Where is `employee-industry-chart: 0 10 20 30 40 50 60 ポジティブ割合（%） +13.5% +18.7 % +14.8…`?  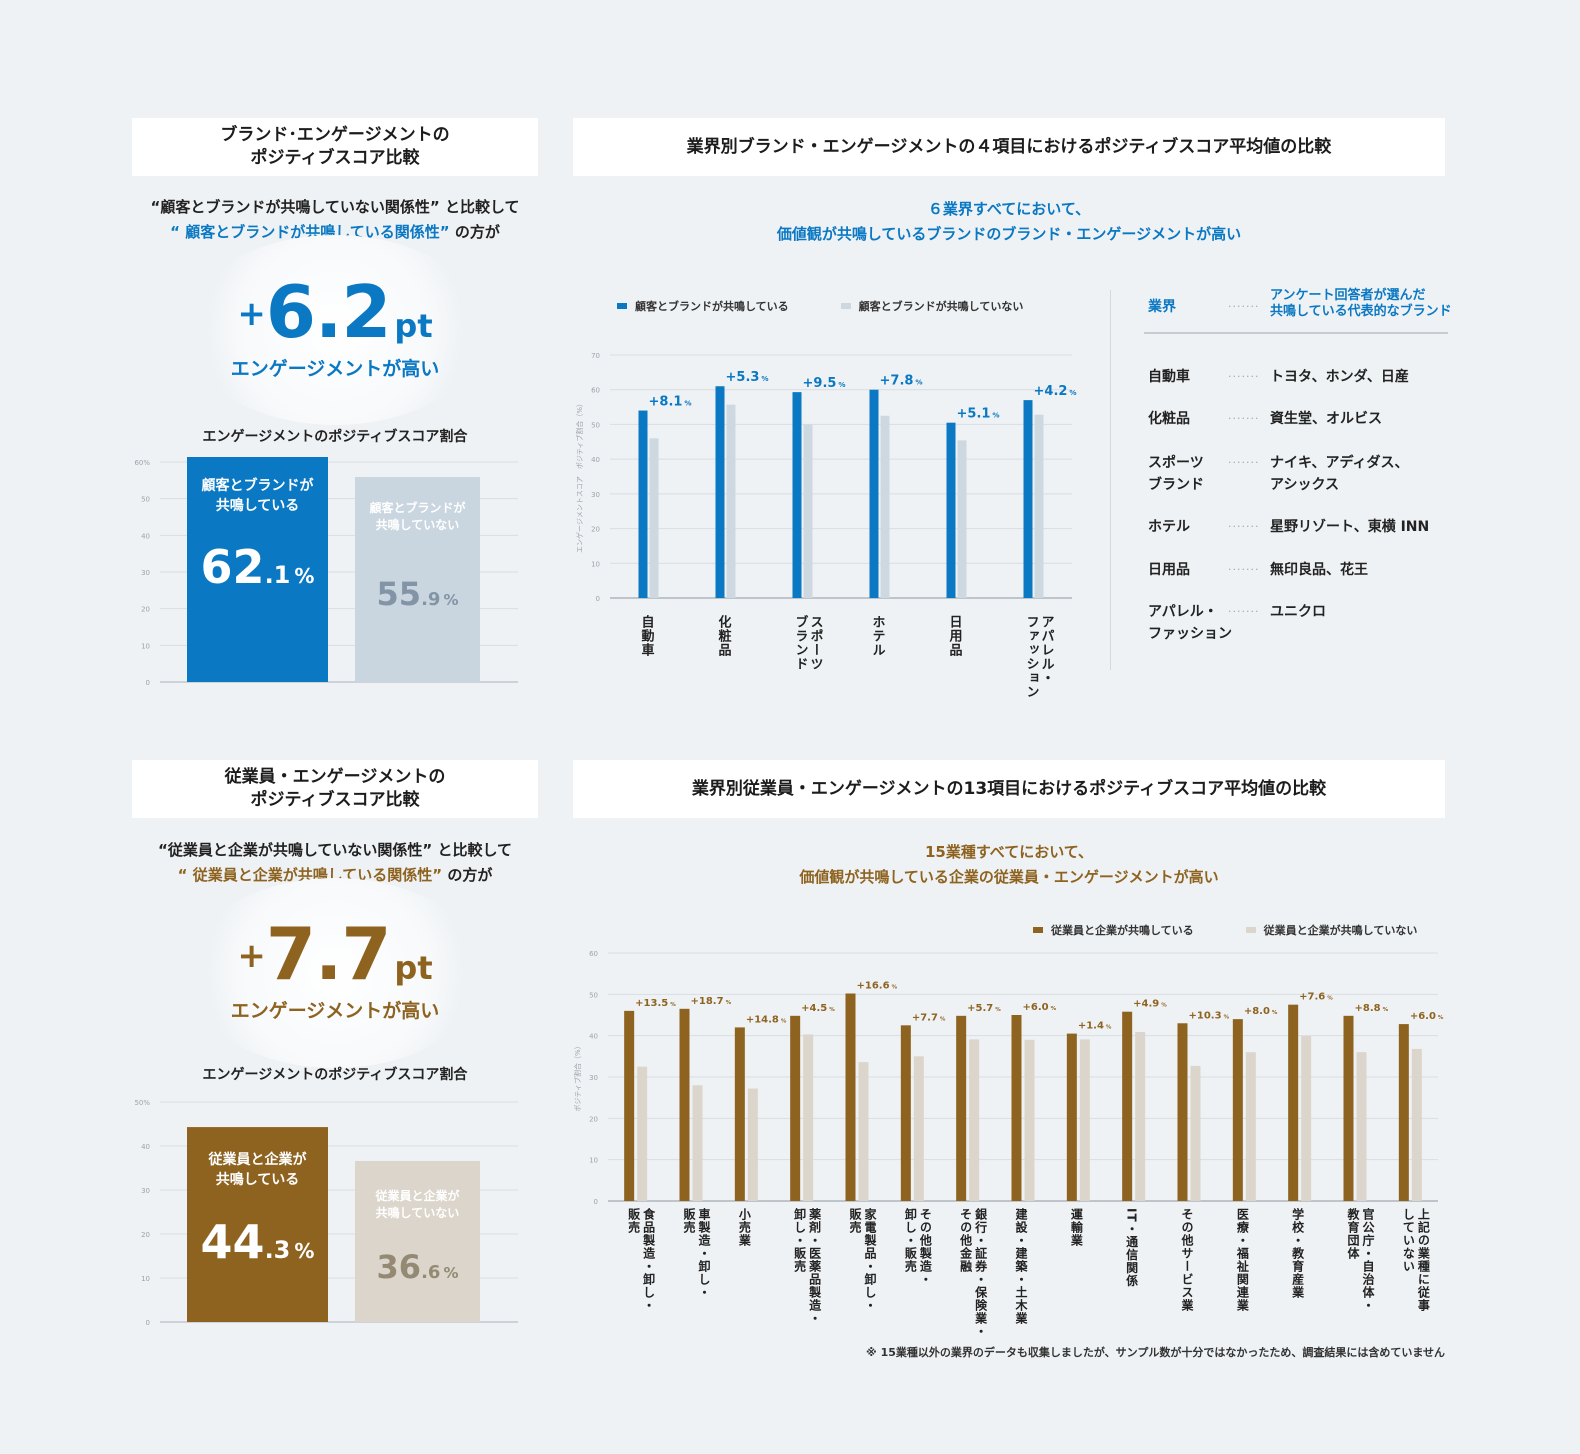
employee-industry-chart: 0 10 20 30 40 50 60 ポジティブ割合（%） +13.5% +18.7 % +14.8… is located at coordinates (1008, 1077).